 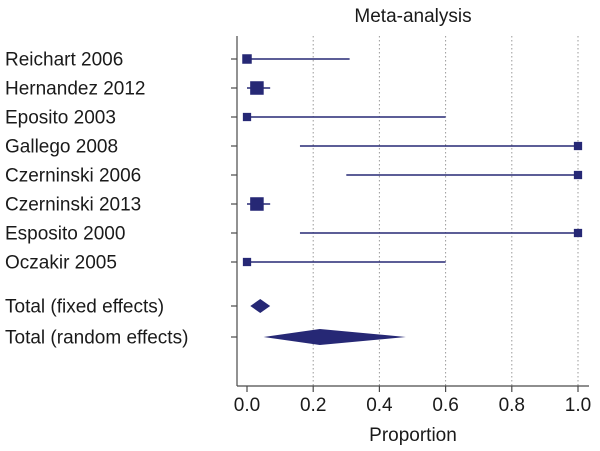 What do you see at coordinates (412, 16) in the screenshot?
I see `chart-title: Meta-analysis` at bounding box center [412, 16].